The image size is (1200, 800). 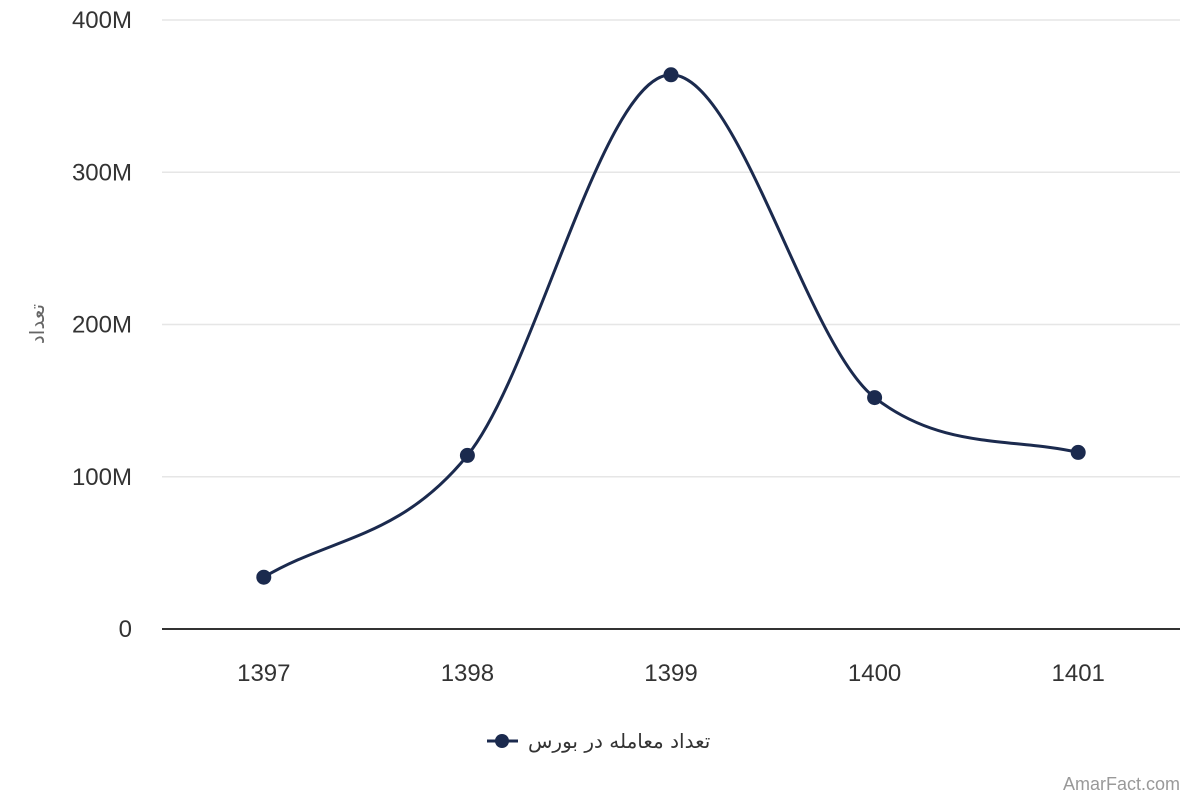 I want to click on y-tick-label: 400M, so click(x=102, y=20).